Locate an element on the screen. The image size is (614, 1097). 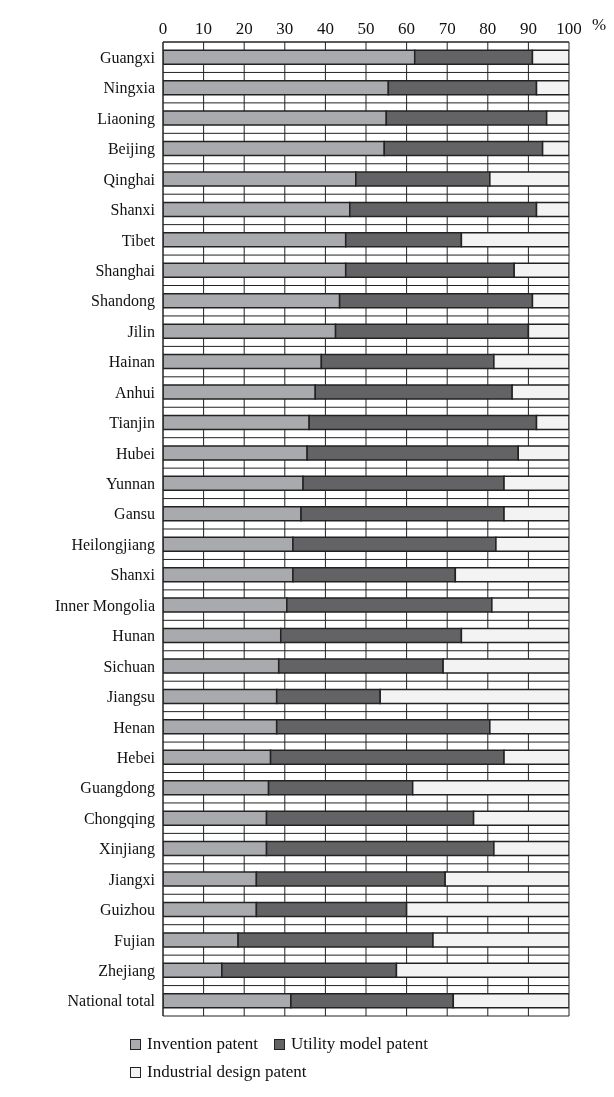
y-tick-label: Inner Mongolia is located at coordinates (105, 605).